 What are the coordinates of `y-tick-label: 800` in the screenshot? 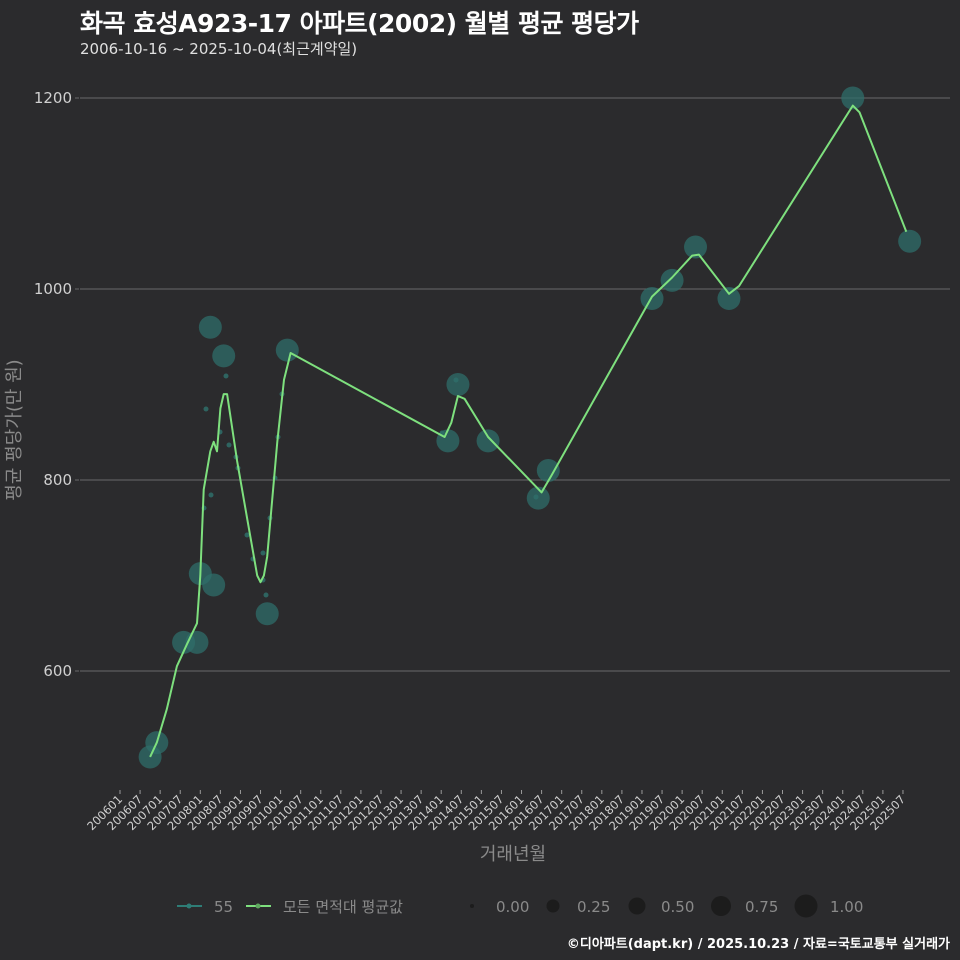 It's located at (57, 480).